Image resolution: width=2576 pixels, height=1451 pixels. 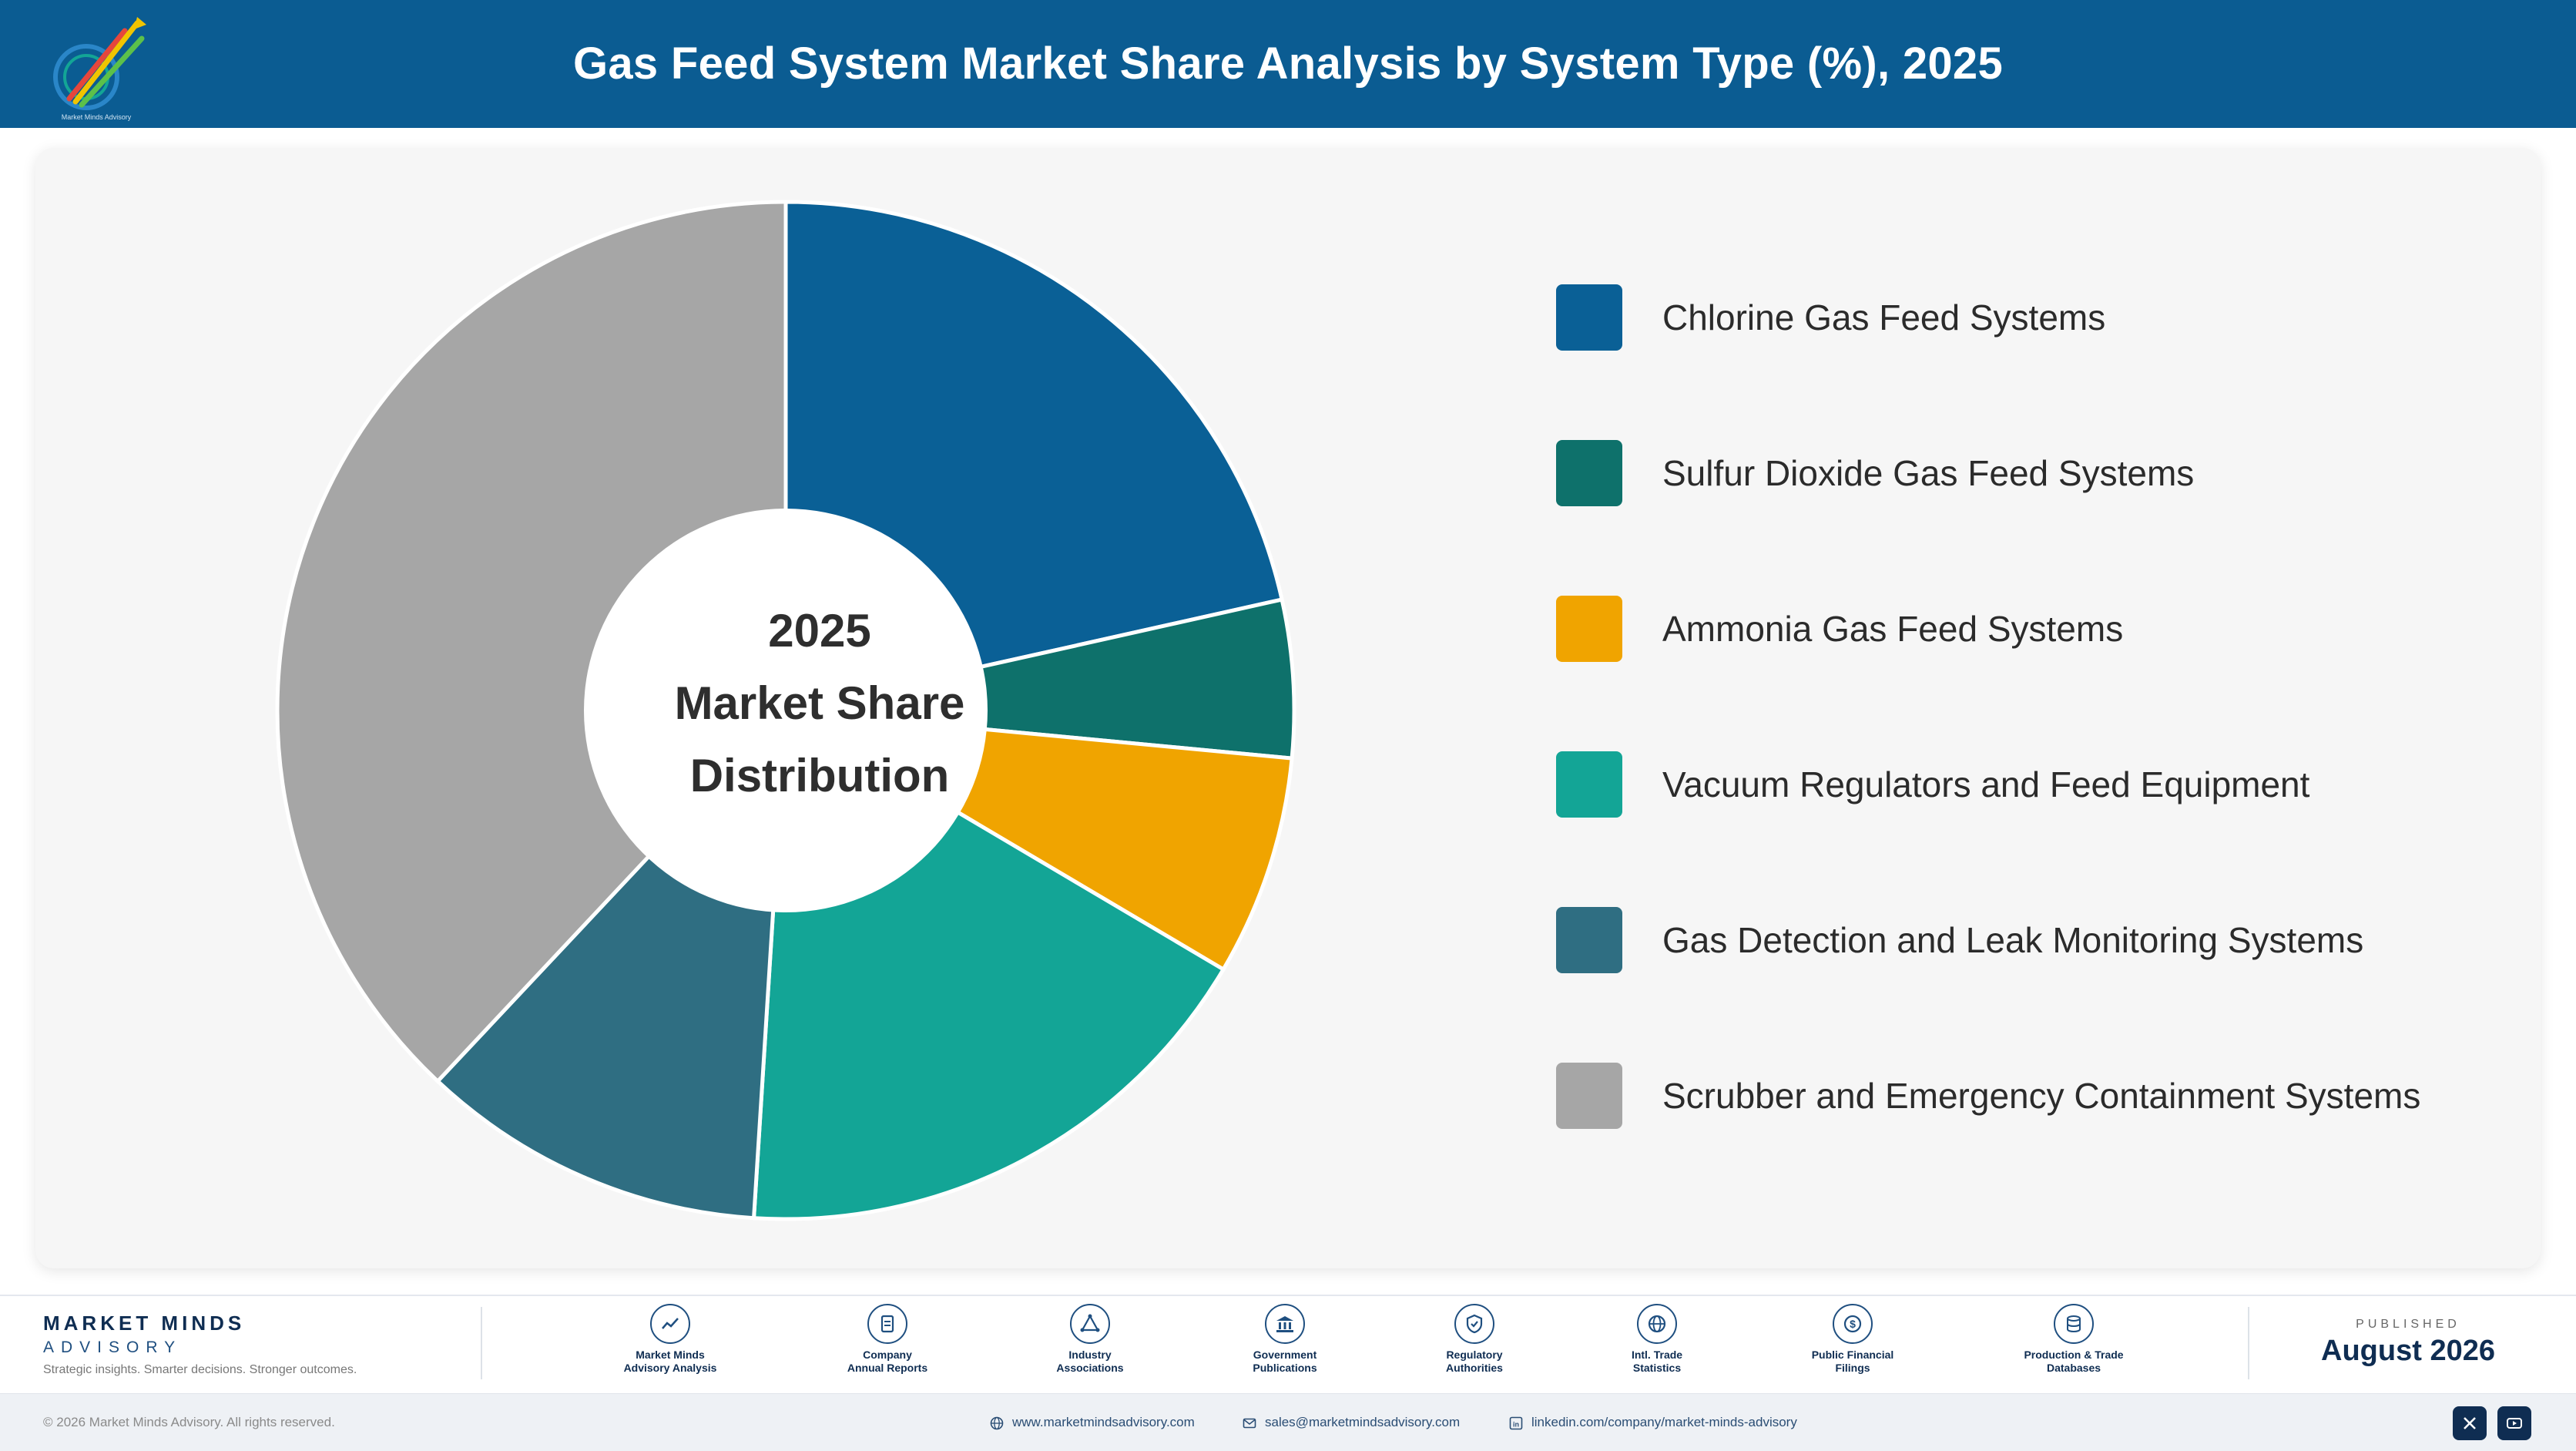 What do you see at coordinates (1285, 1324) in the screenshot?
I see `government-building-icon` at bounding box center [1285, 1324].